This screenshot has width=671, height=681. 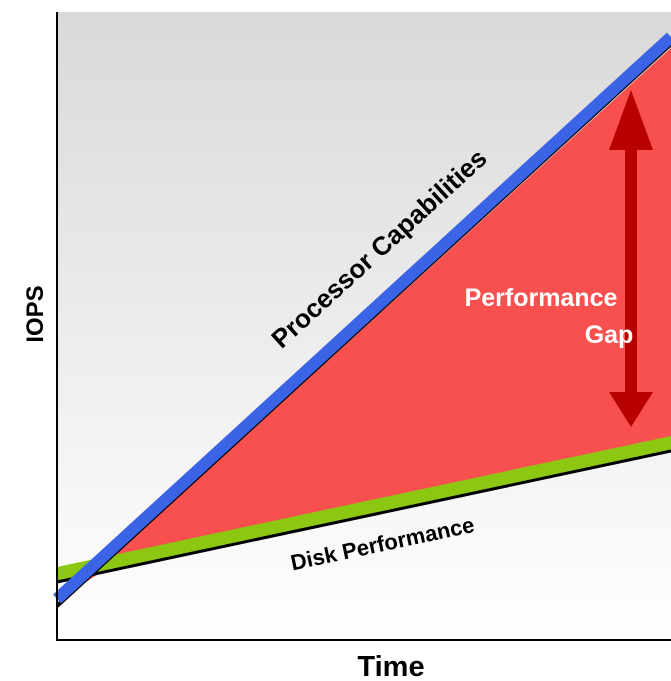 I want to click on performance-gap-label-line2: Gap, so click(x=609, y=335).